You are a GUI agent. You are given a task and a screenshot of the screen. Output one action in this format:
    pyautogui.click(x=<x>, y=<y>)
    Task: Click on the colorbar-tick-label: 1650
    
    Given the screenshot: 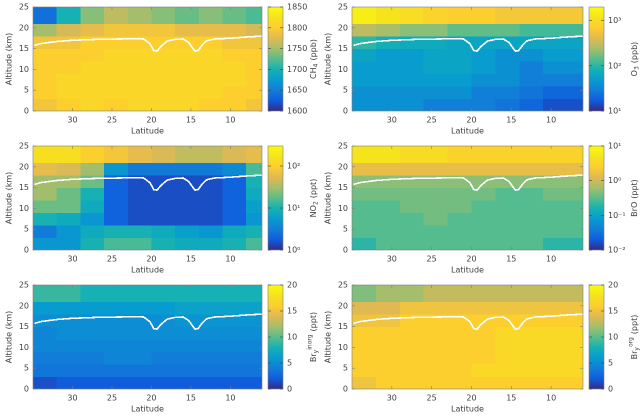 What is the action you would take?
    pyautogui.click(x=297, y=90)
    